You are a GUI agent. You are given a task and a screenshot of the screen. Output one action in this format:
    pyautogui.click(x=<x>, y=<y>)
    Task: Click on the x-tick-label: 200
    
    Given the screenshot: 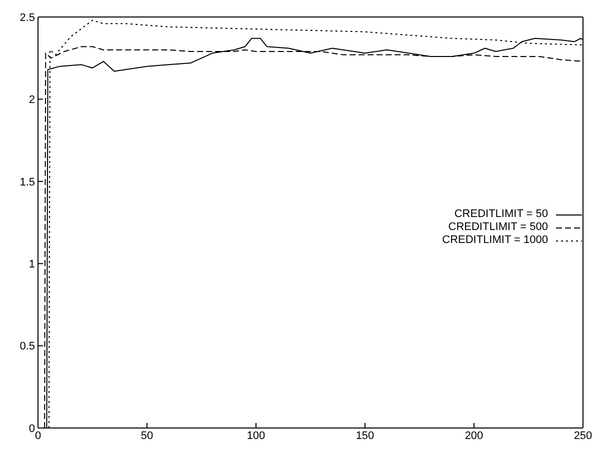 What is the action you would take?
    pyautogui.click(x=474, y=436)
    